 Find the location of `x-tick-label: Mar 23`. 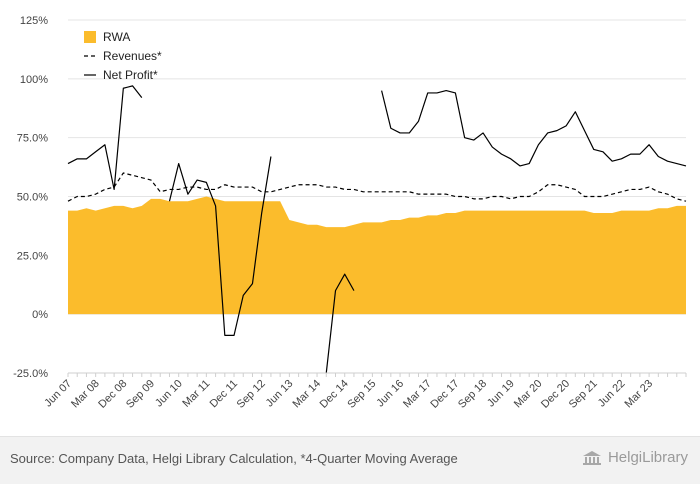

x-tick-label: Mar 23 is located at coordinates (639, 394).